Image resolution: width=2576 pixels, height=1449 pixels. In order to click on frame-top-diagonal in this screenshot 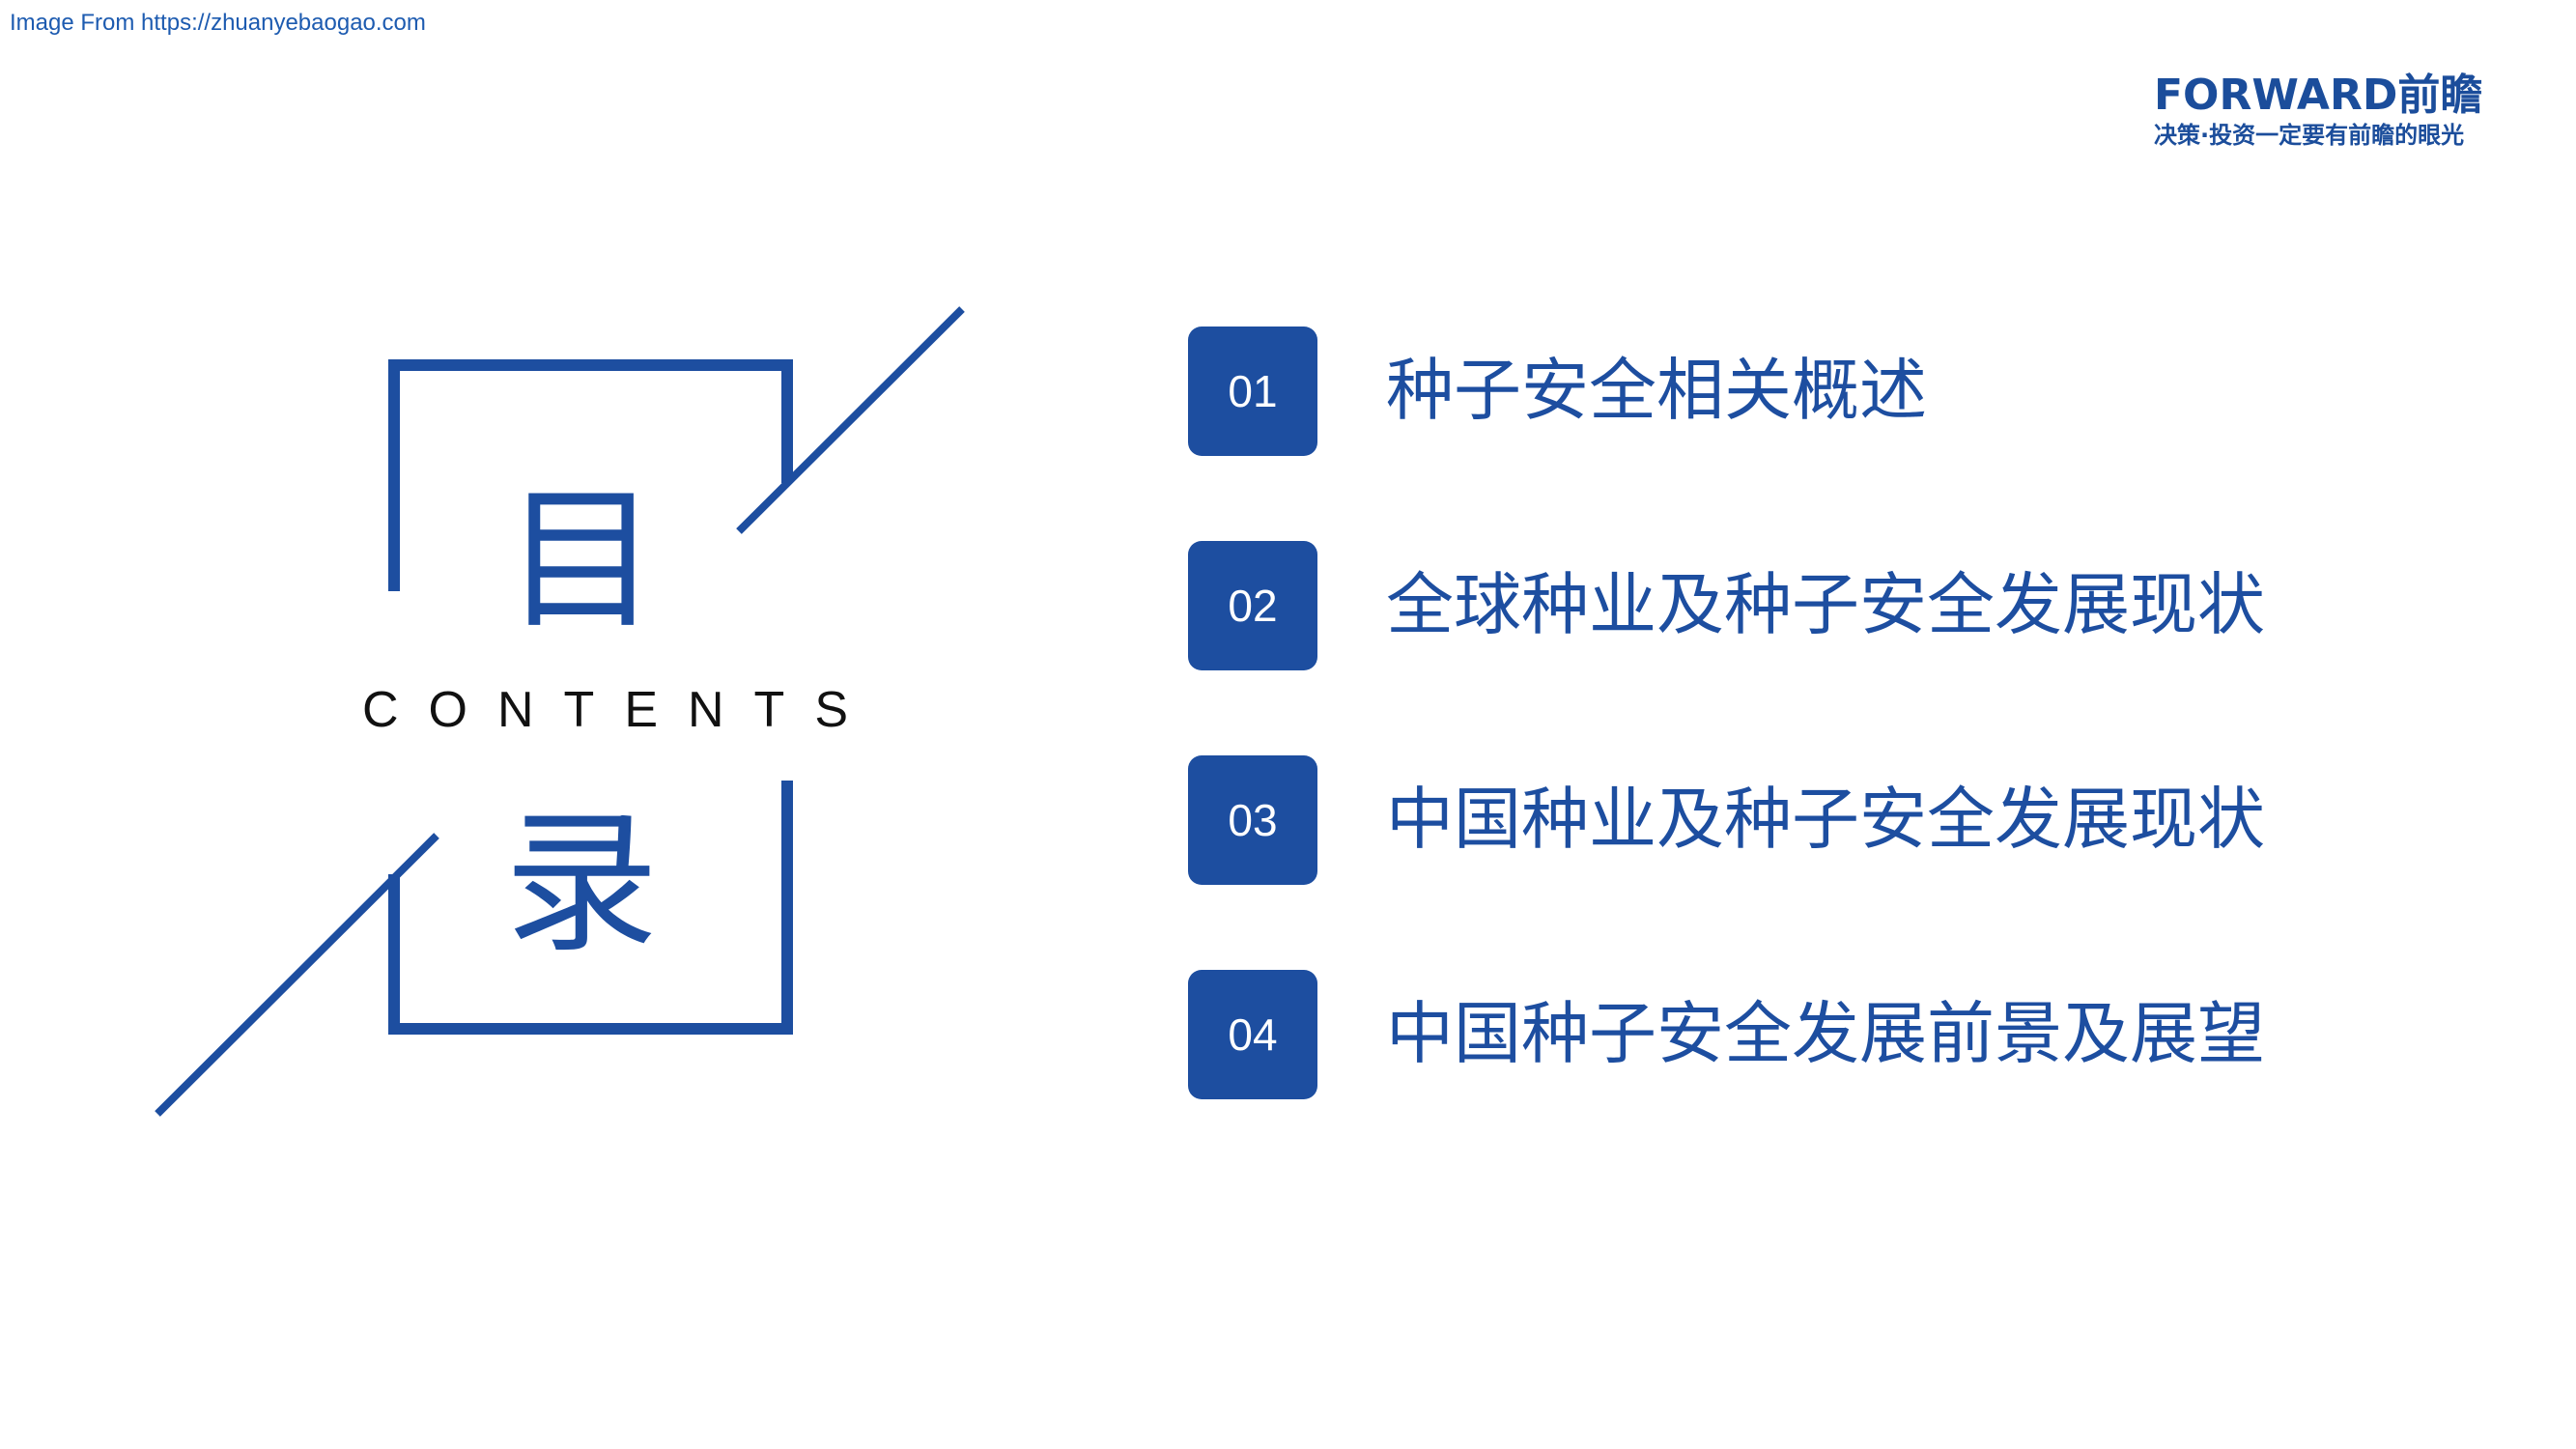, I will do `click(850, 420)`.